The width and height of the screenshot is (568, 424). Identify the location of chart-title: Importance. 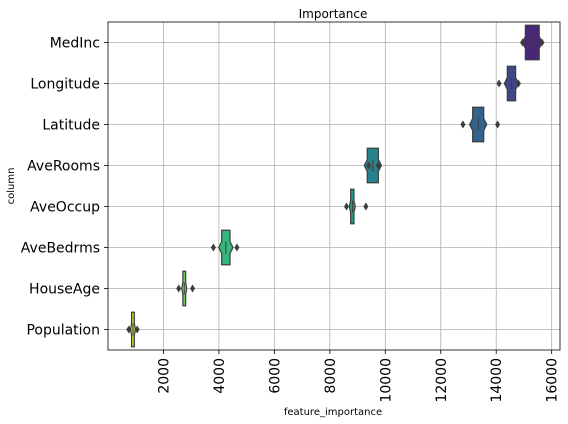
(333, 14).